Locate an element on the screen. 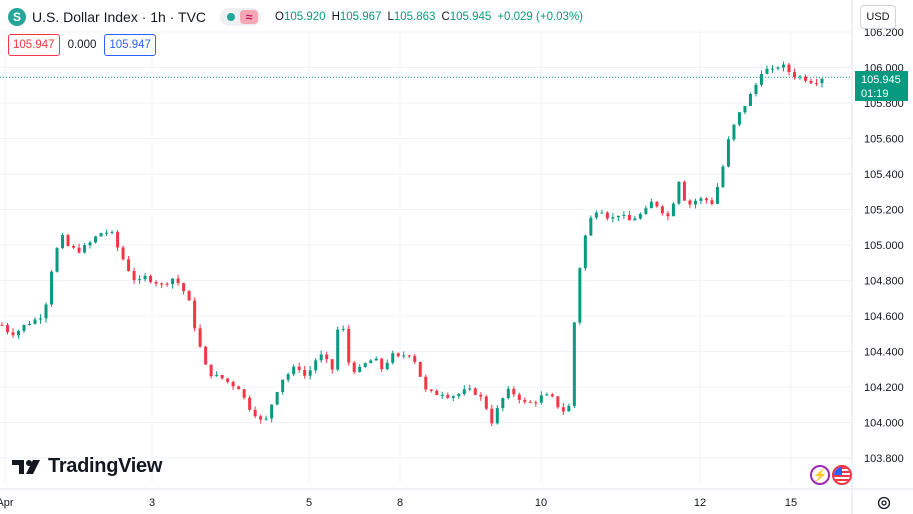 The height and width of the screenshot is (514, 913). market-open-status-icon is located at coordinates (231, 17).